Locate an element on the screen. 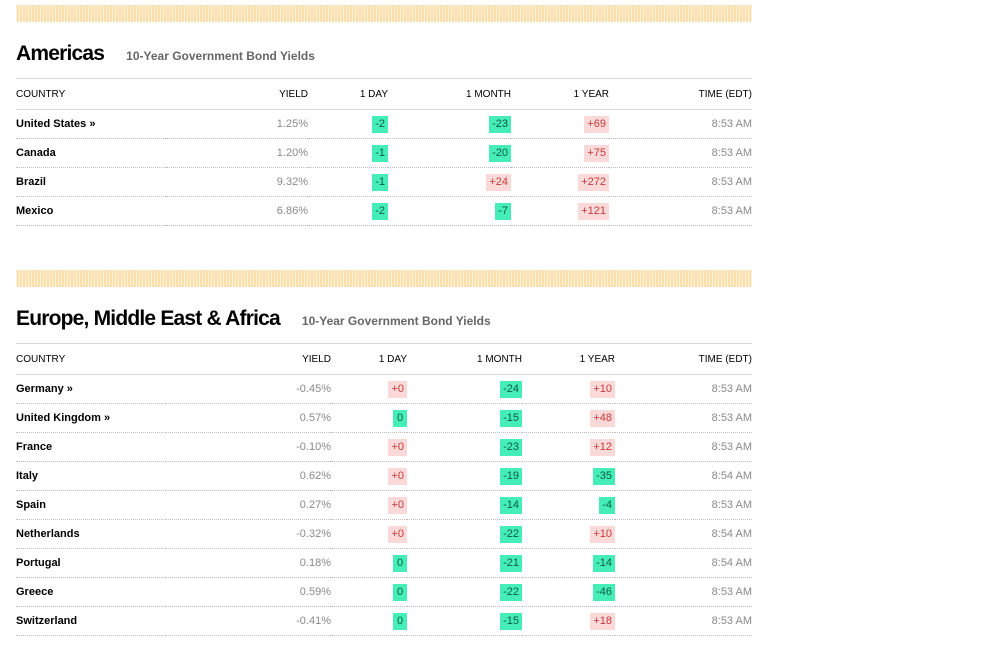 The image size is (1000, 669). table-row: Brazil 9.32% -1 +24 +272 8:53 AM is located at coordinates (384, 182).